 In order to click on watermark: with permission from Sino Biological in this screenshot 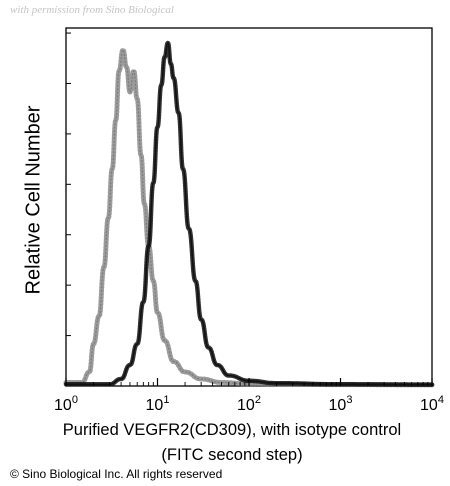, I will do `click(92, 10)`.